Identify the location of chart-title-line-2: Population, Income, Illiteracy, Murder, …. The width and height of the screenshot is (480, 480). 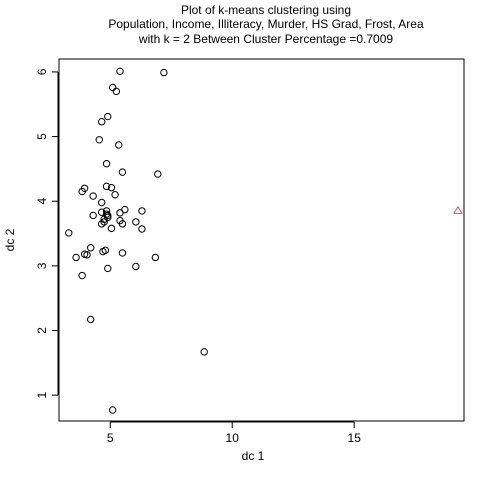
(266, 24).